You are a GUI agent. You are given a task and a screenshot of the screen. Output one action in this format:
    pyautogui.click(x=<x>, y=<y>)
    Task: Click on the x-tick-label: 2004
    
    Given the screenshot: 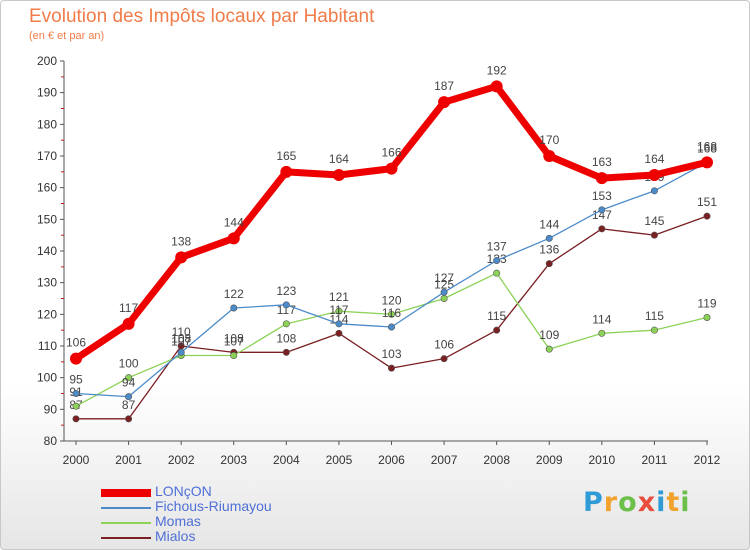 What is the action you would take?
    pyautogui.click(x=286, y=460)
    